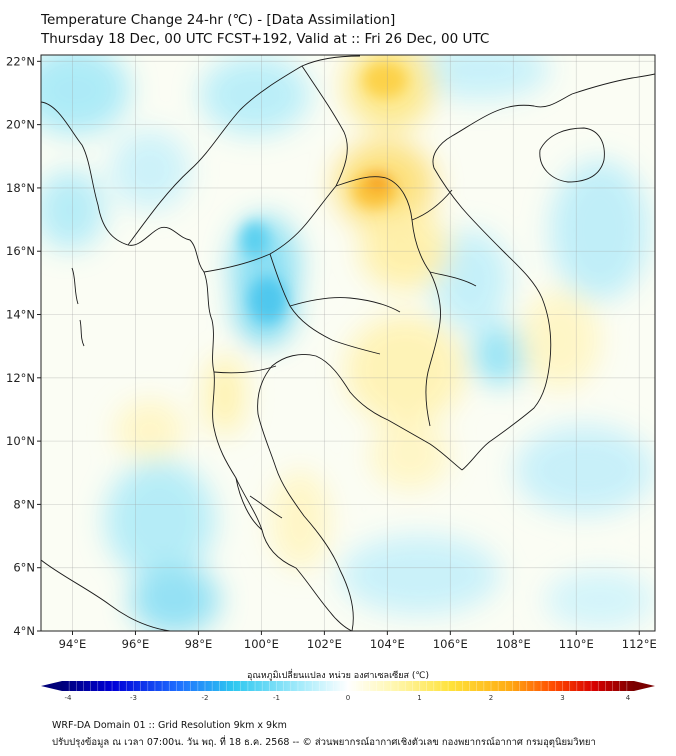 This screenshot has height=756, width=676. Describe the element at coordinates (136, 644) in the screenshot. I see `lon-tick-label: 96°E` at that location.